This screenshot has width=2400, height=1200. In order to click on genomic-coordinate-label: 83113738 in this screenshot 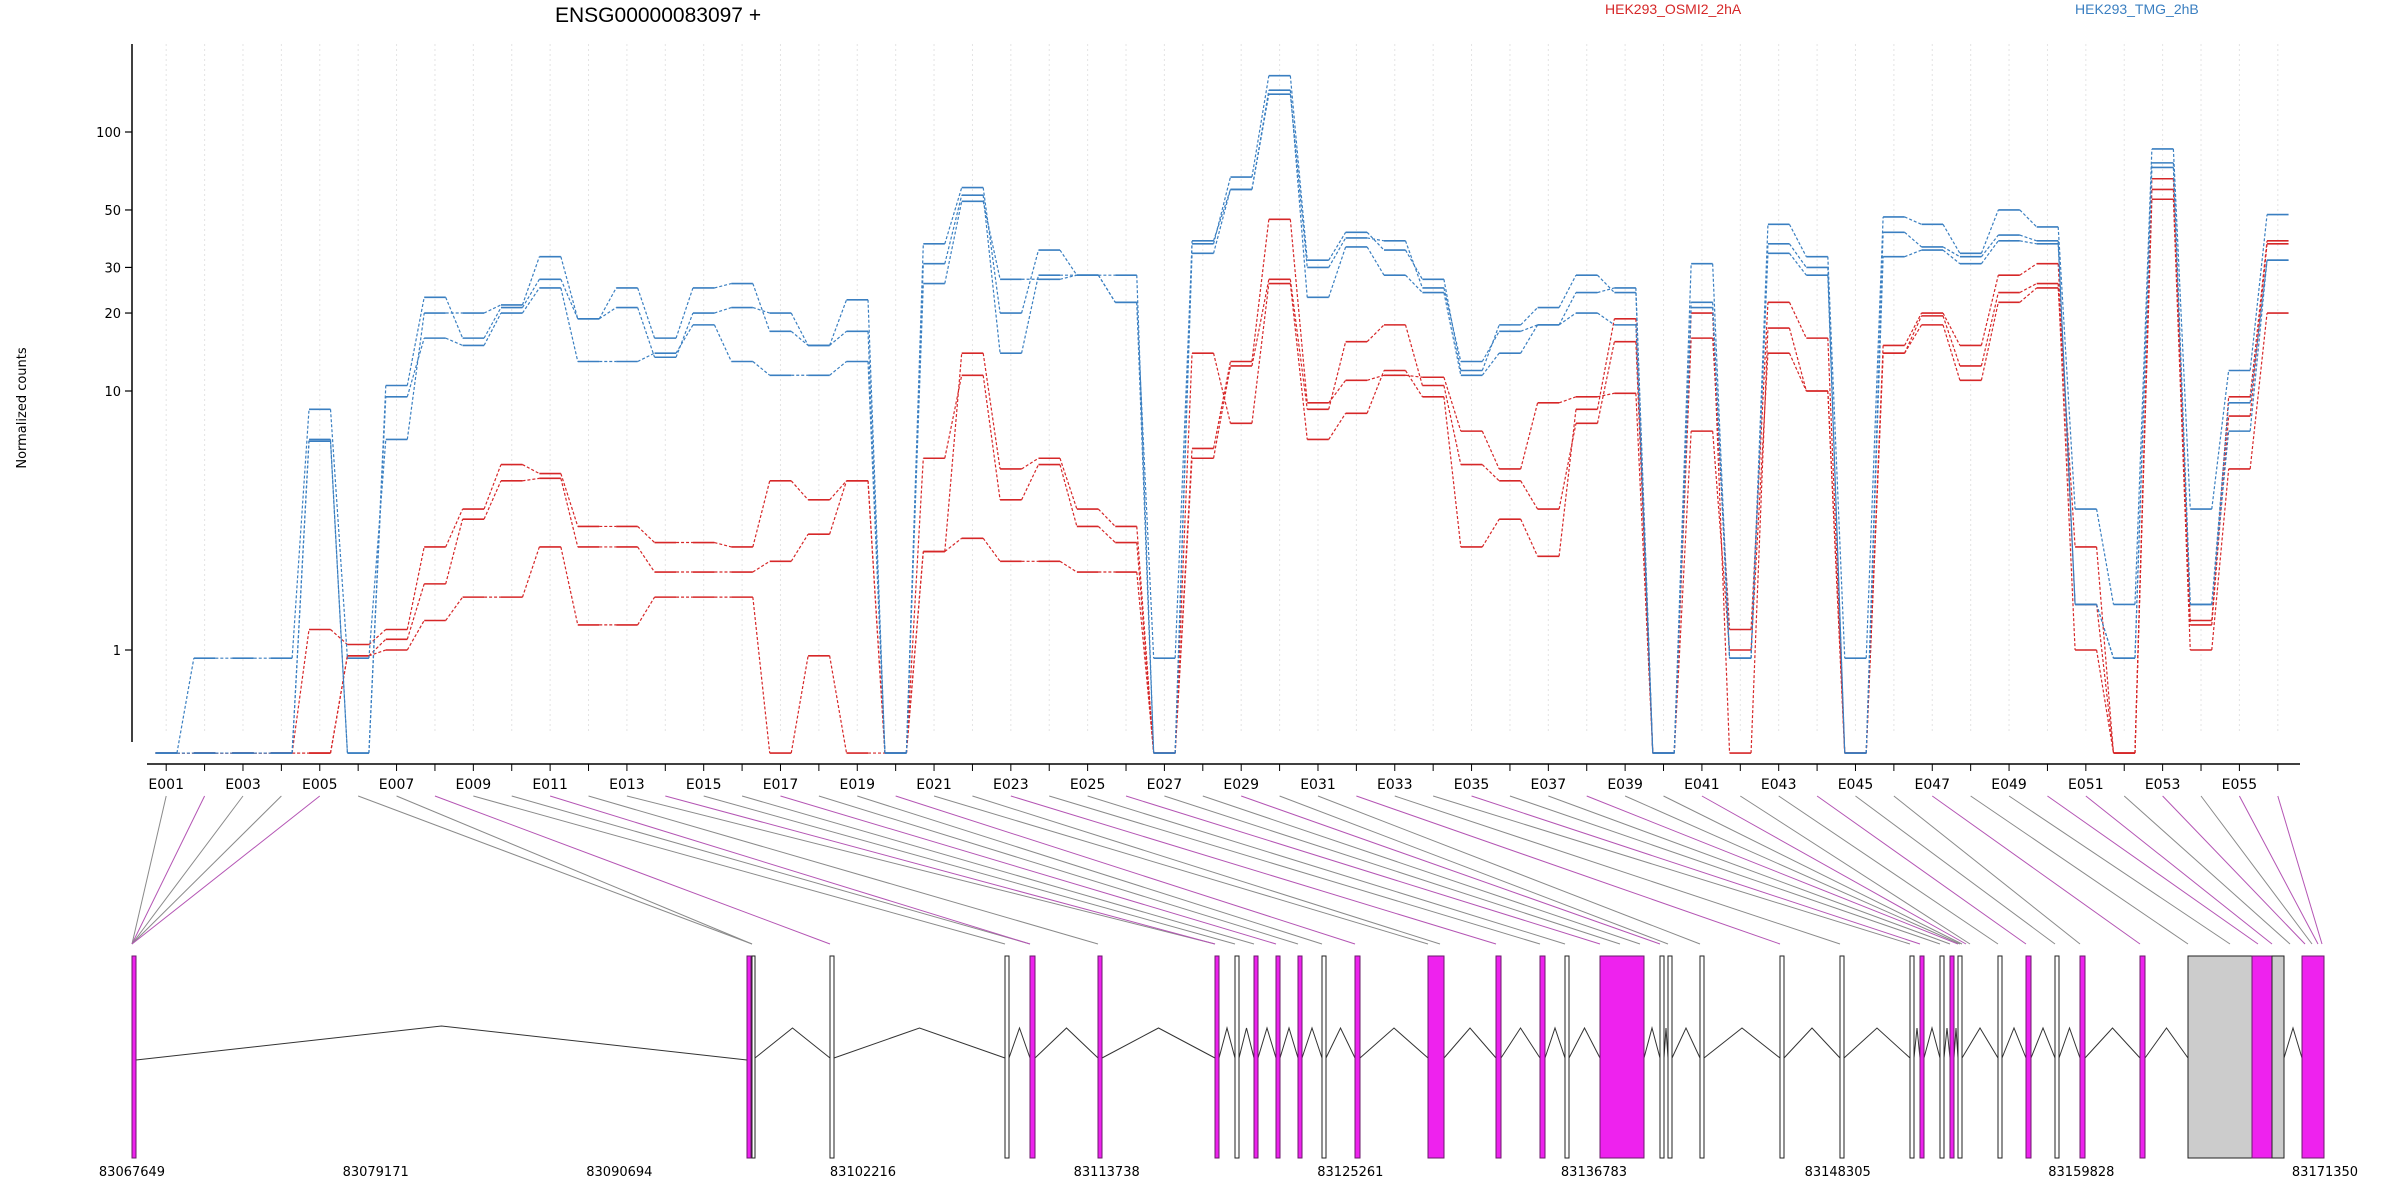, I will do `click(1107, 1172)`.